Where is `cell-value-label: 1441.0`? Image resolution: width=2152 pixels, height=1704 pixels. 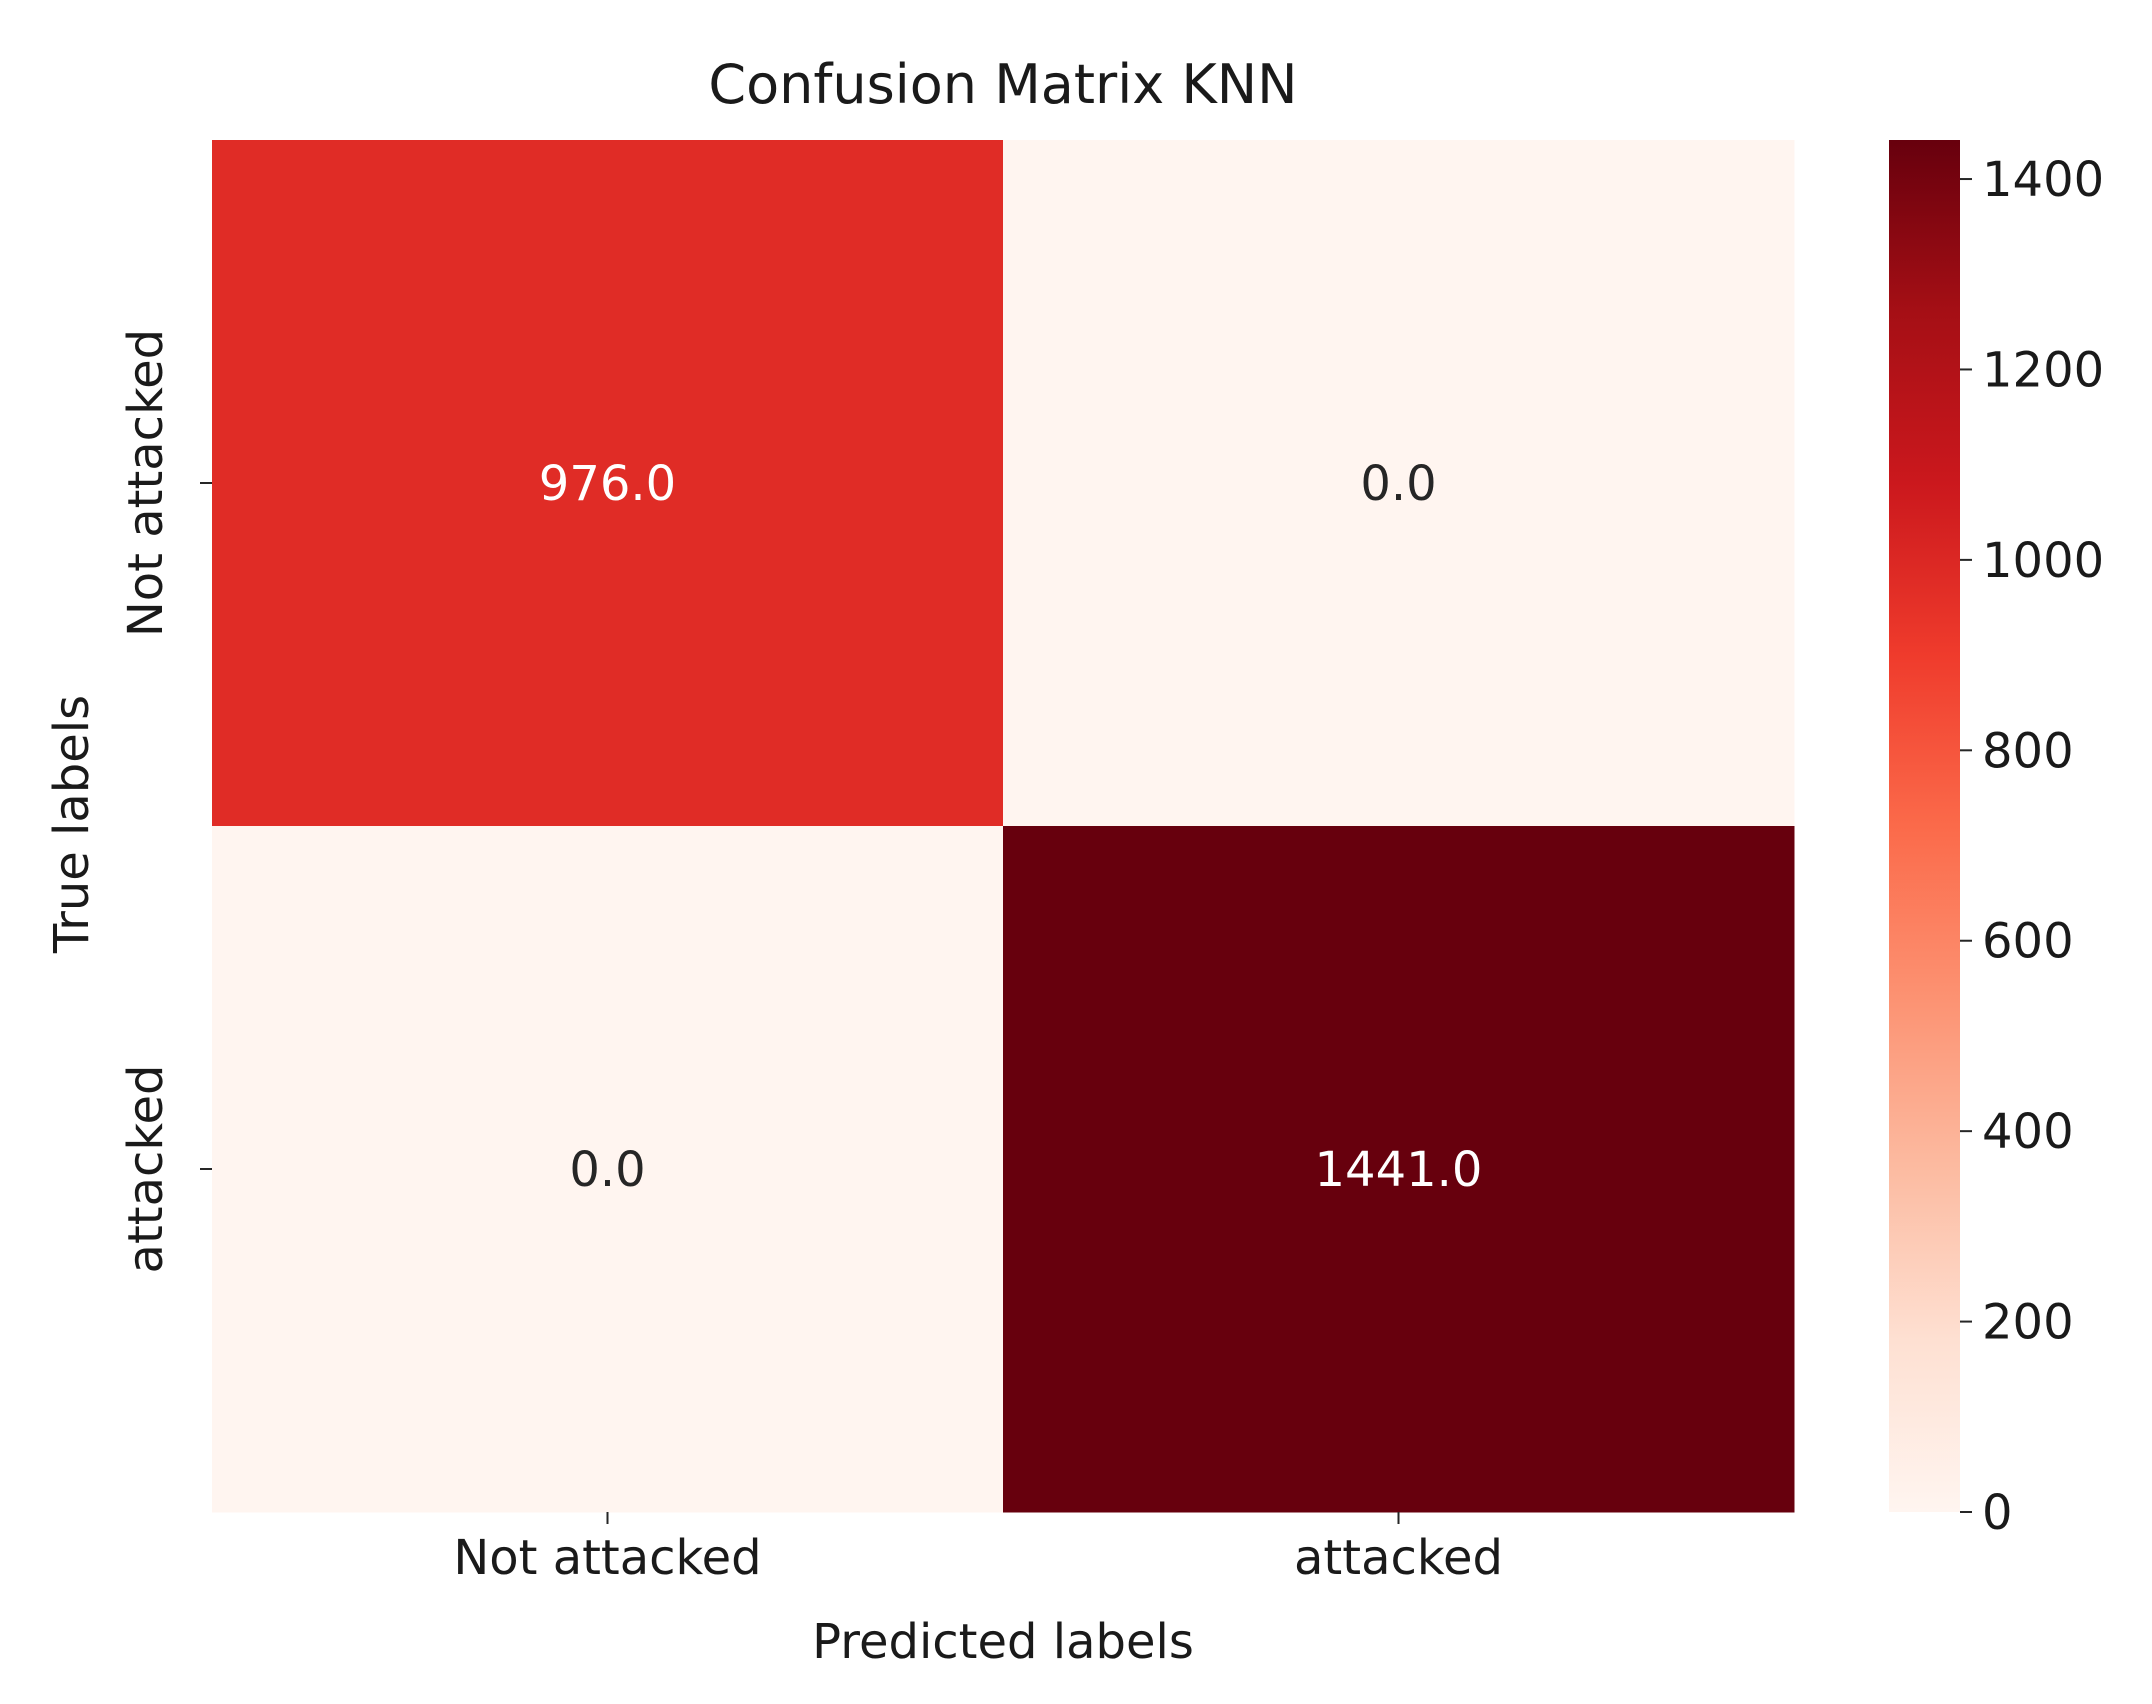 cell-value-label: 1441.0 is located at coordinates (1399, 1170).